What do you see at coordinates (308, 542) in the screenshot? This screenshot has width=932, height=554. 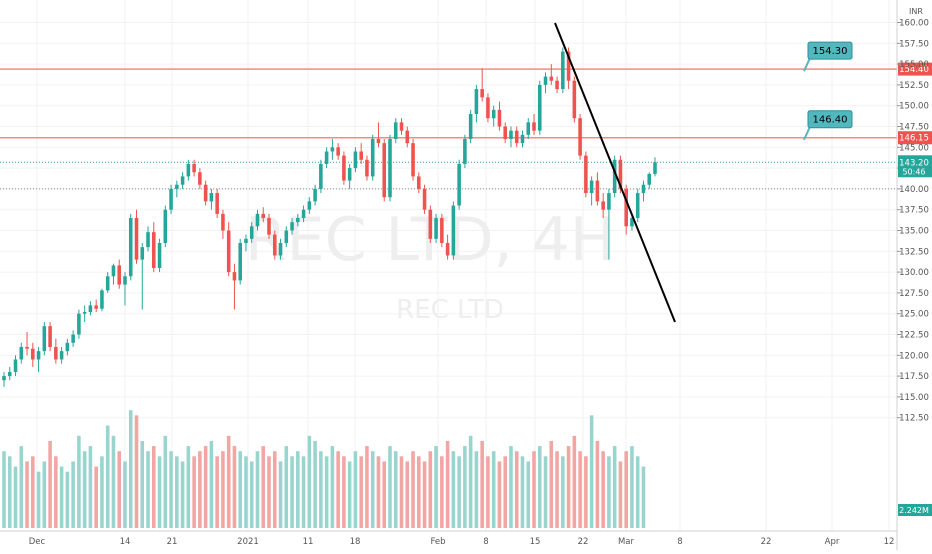 I see `time-tick-label: 11` at bounding box center [308, 542].